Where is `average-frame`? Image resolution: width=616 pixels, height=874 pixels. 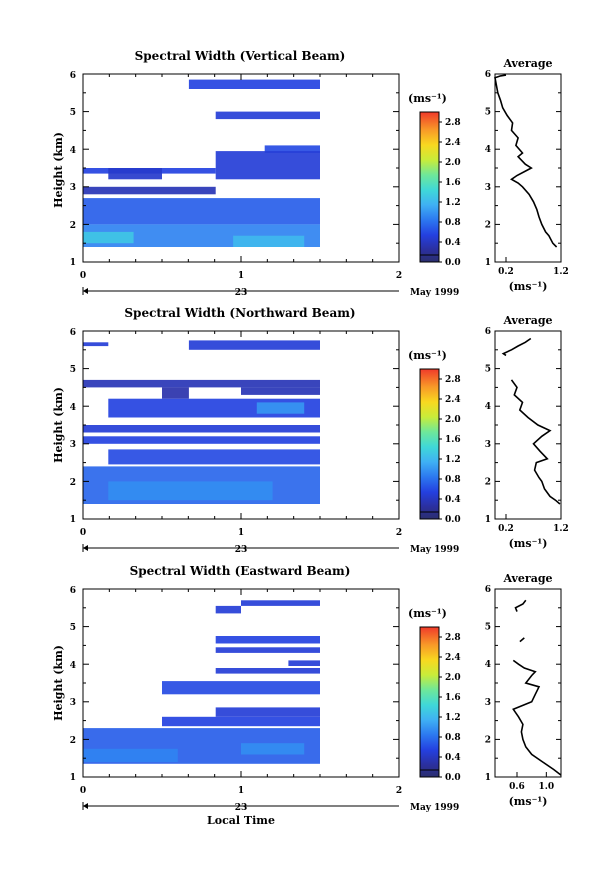
average-frame is located at coordinates (528, 168).